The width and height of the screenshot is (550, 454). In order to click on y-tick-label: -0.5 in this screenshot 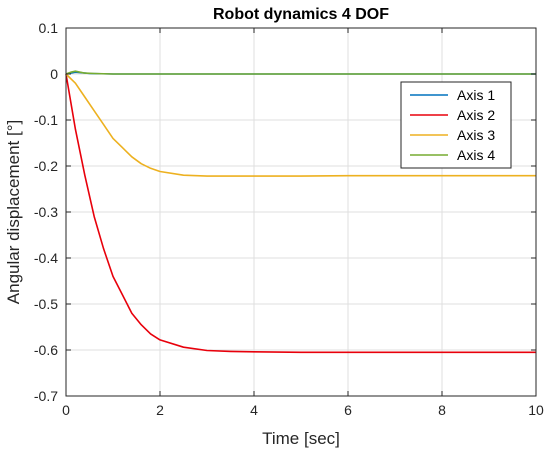, I will do `click(46, 304)`.